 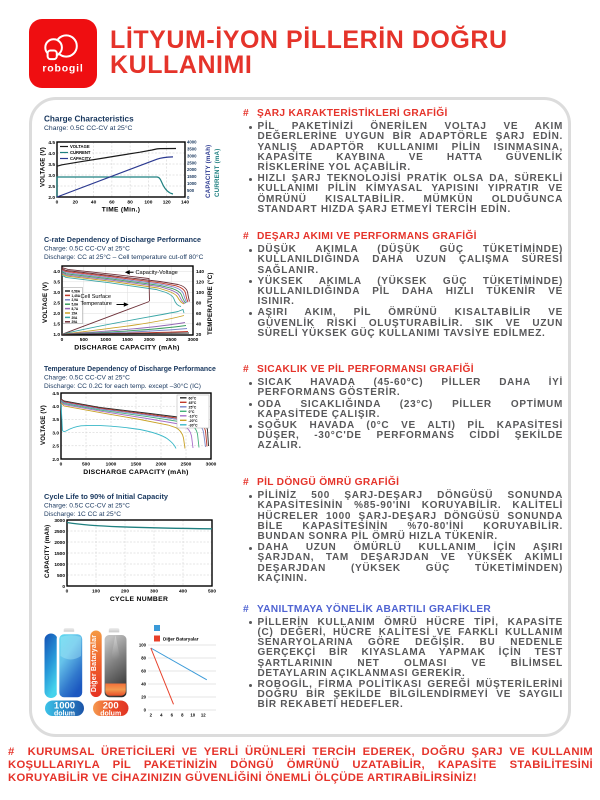 What do you see at coordinates (56, 325) in the screenshot?
I see `svg-text: 1.5` at bounding box center [56, 325].